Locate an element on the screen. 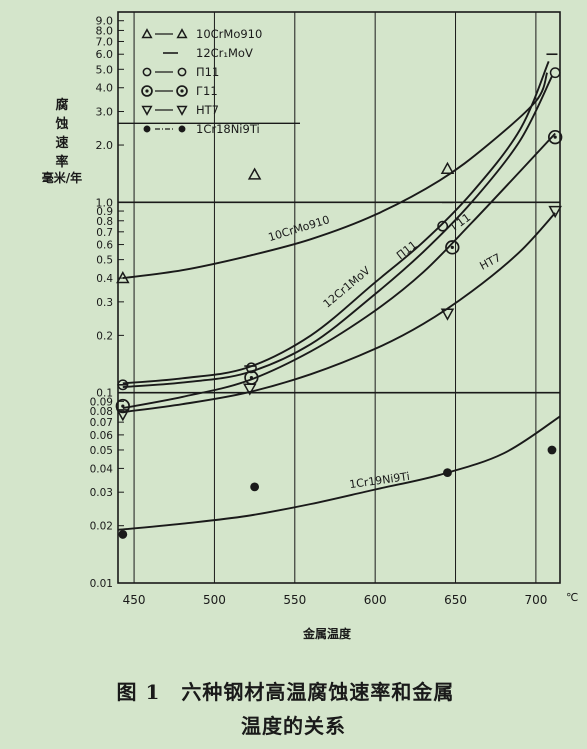 This screenshot has height=749, width=587. y-tick-label: 0.09 is located at coordinates (101, 402).